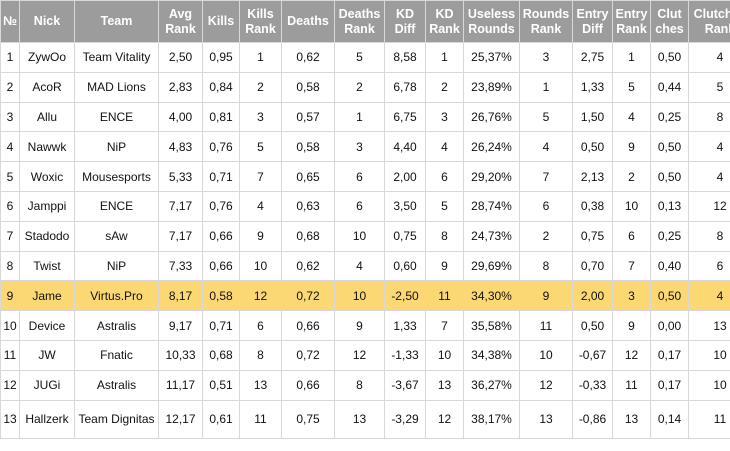  What do you see at coordinates (592, 266) in the screenshot?
I see `cell-entry-diff: 0,70` at bounding box center [592, 266].